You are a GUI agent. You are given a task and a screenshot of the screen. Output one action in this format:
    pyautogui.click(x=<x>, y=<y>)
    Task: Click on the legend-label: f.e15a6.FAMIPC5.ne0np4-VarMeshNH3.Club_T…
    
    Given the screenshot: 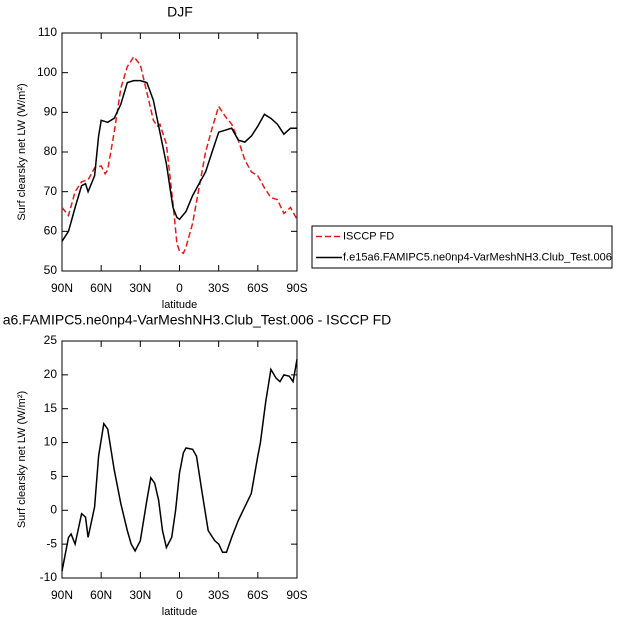 What is the action you would take?
    pyautogui.click(x=477, y=257)
    